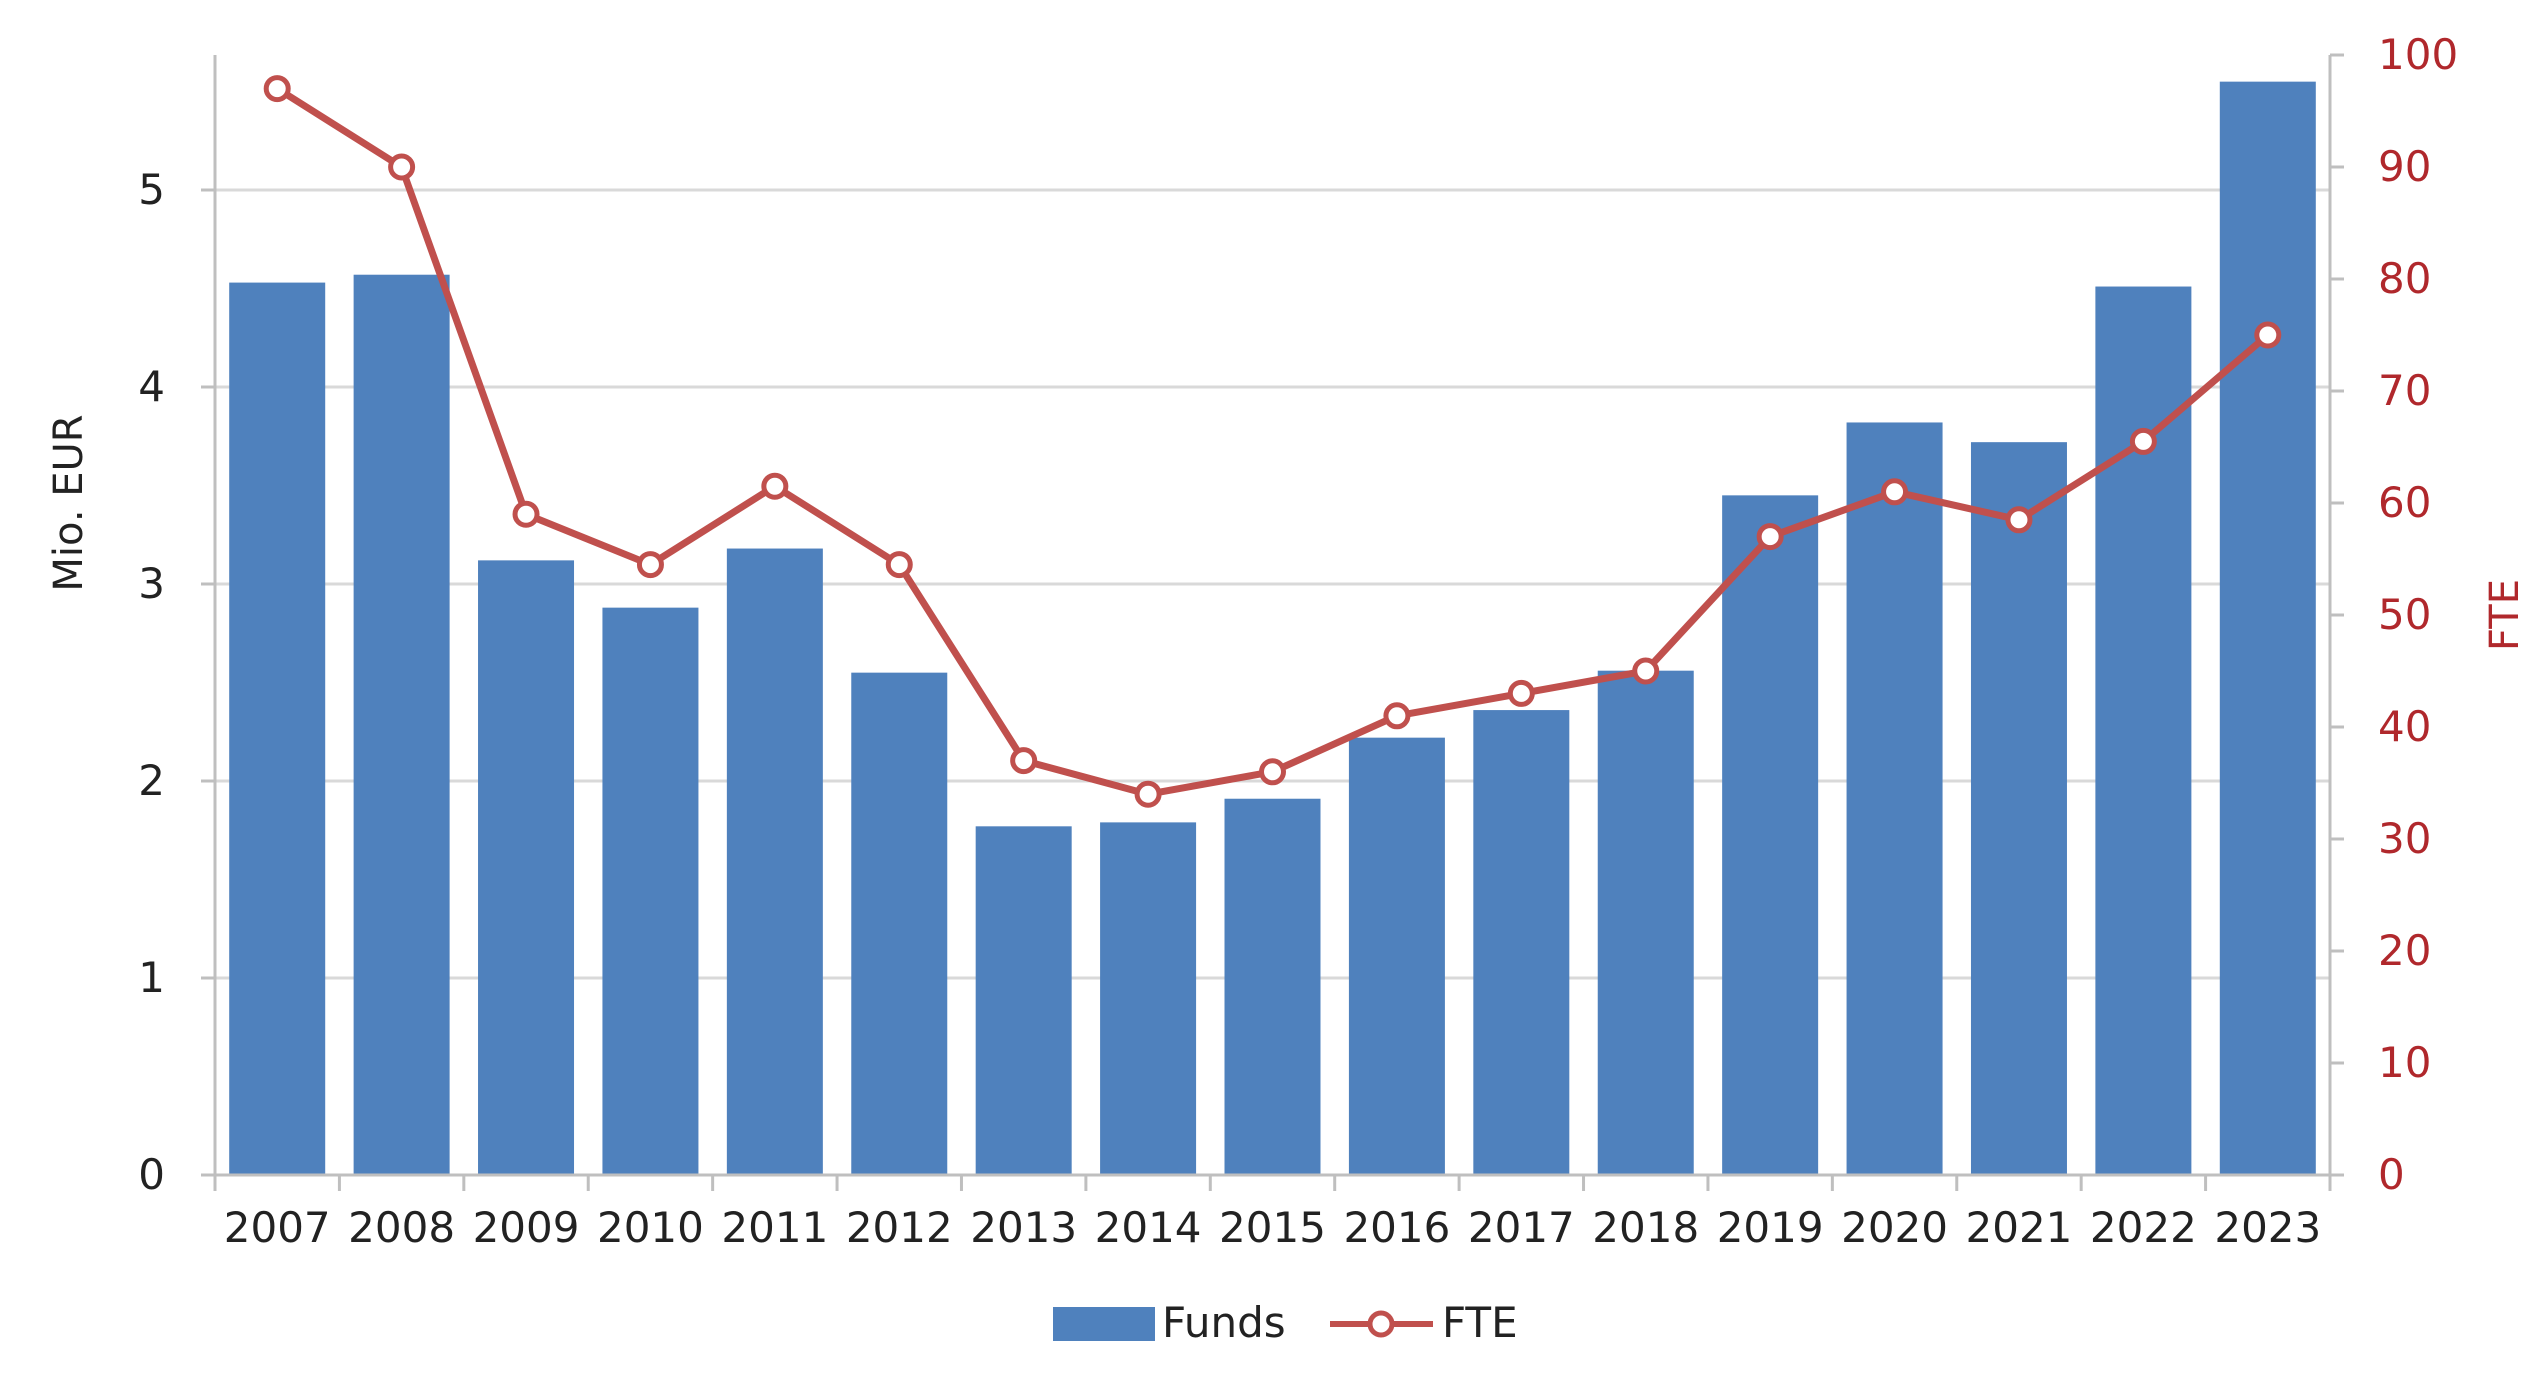 This screenshot has width=2546, height=1393. I want to click on x-tick-label-2018: 2018, so click(1645, 1227).